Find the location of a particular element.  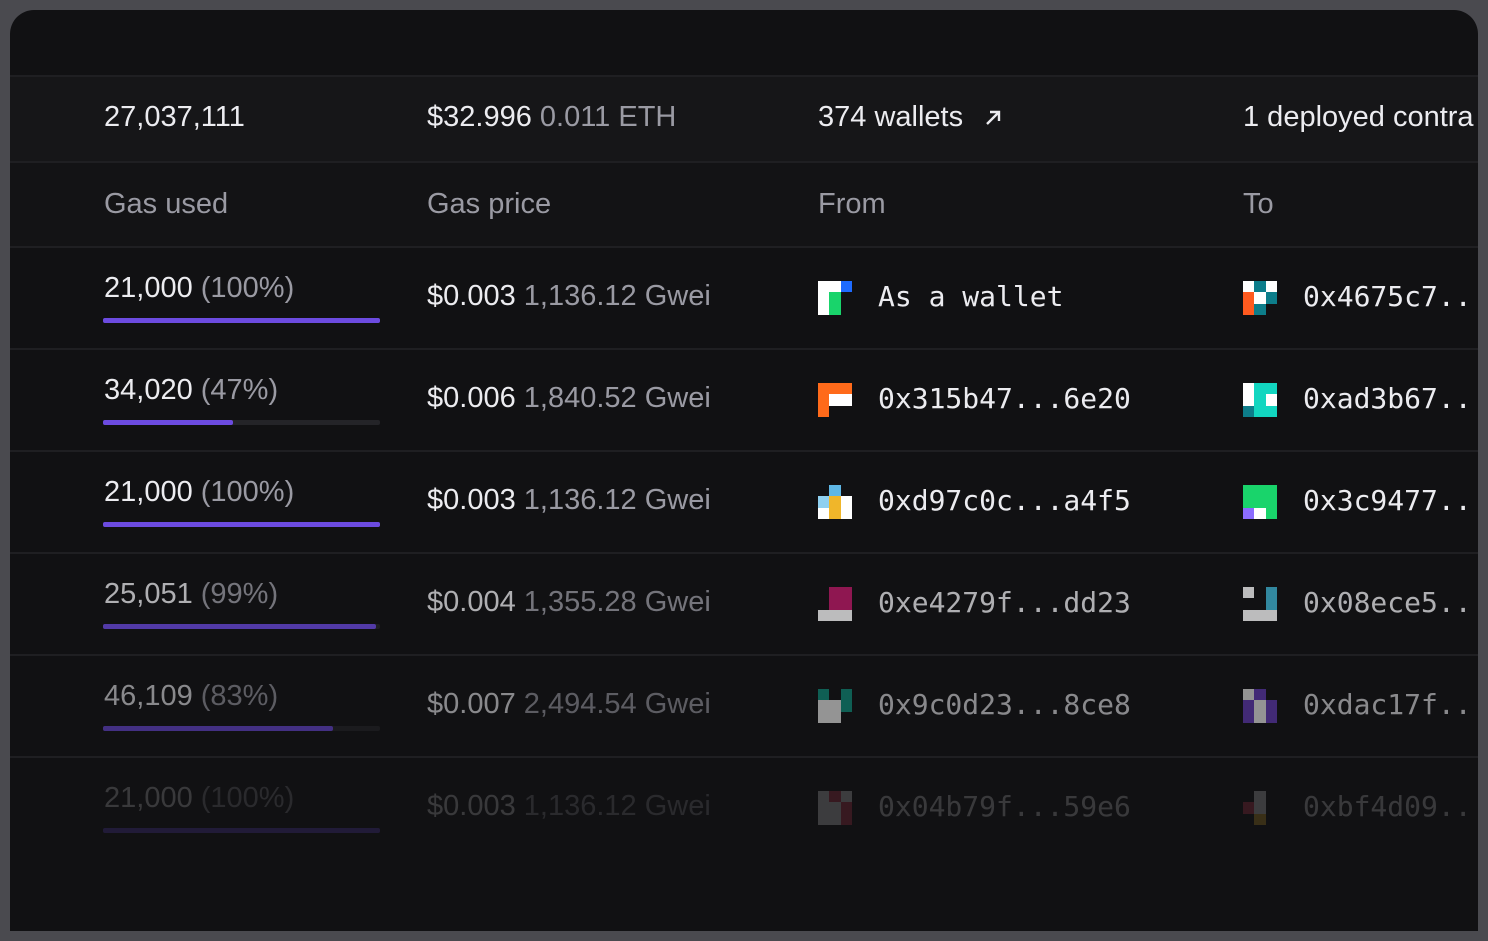

gas-used-cell: 34,020 (47%) is located at coordinates (191, 390).